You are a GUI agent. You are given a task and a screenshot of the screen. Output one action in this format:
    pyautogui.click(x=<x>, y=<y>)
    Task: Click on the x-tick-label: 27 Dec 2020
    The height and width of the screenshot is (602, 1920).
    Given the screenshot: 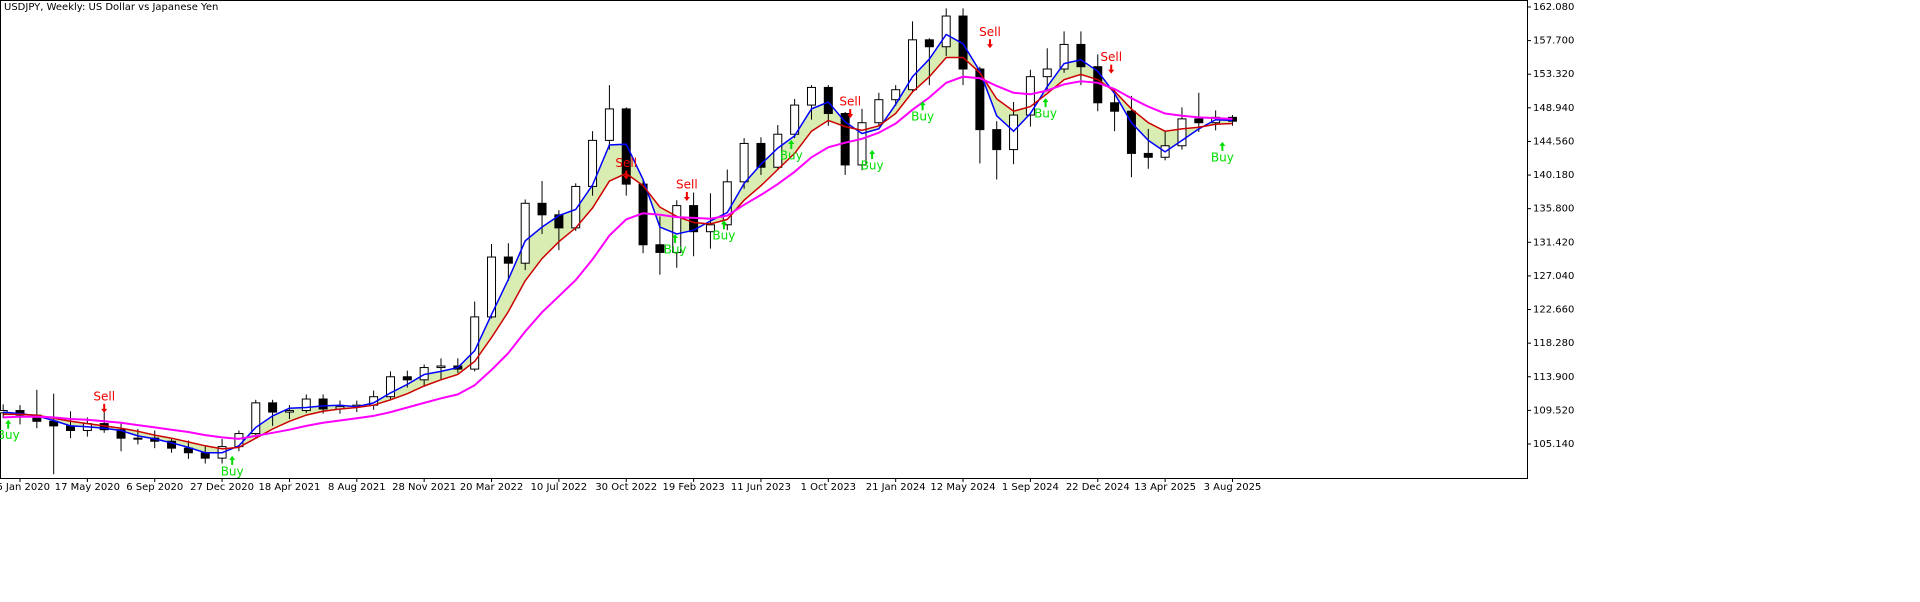 What is the action you would take?
    pyautogui.click(x=222, y=487)
    